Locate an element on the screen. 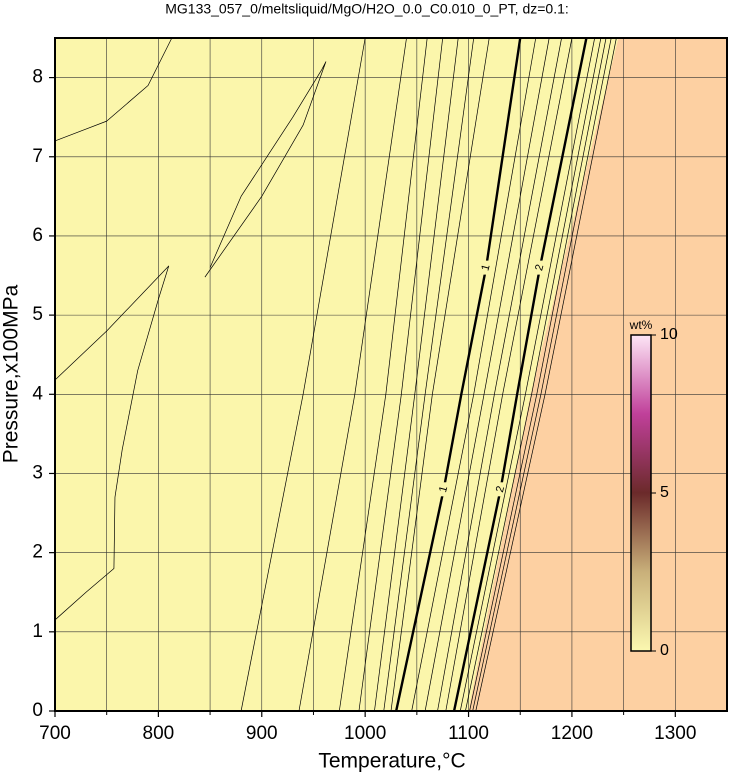 The height and width of the screenshot is (776, 734). x-tick-label: 1000 is located at coordinates (365, 733).